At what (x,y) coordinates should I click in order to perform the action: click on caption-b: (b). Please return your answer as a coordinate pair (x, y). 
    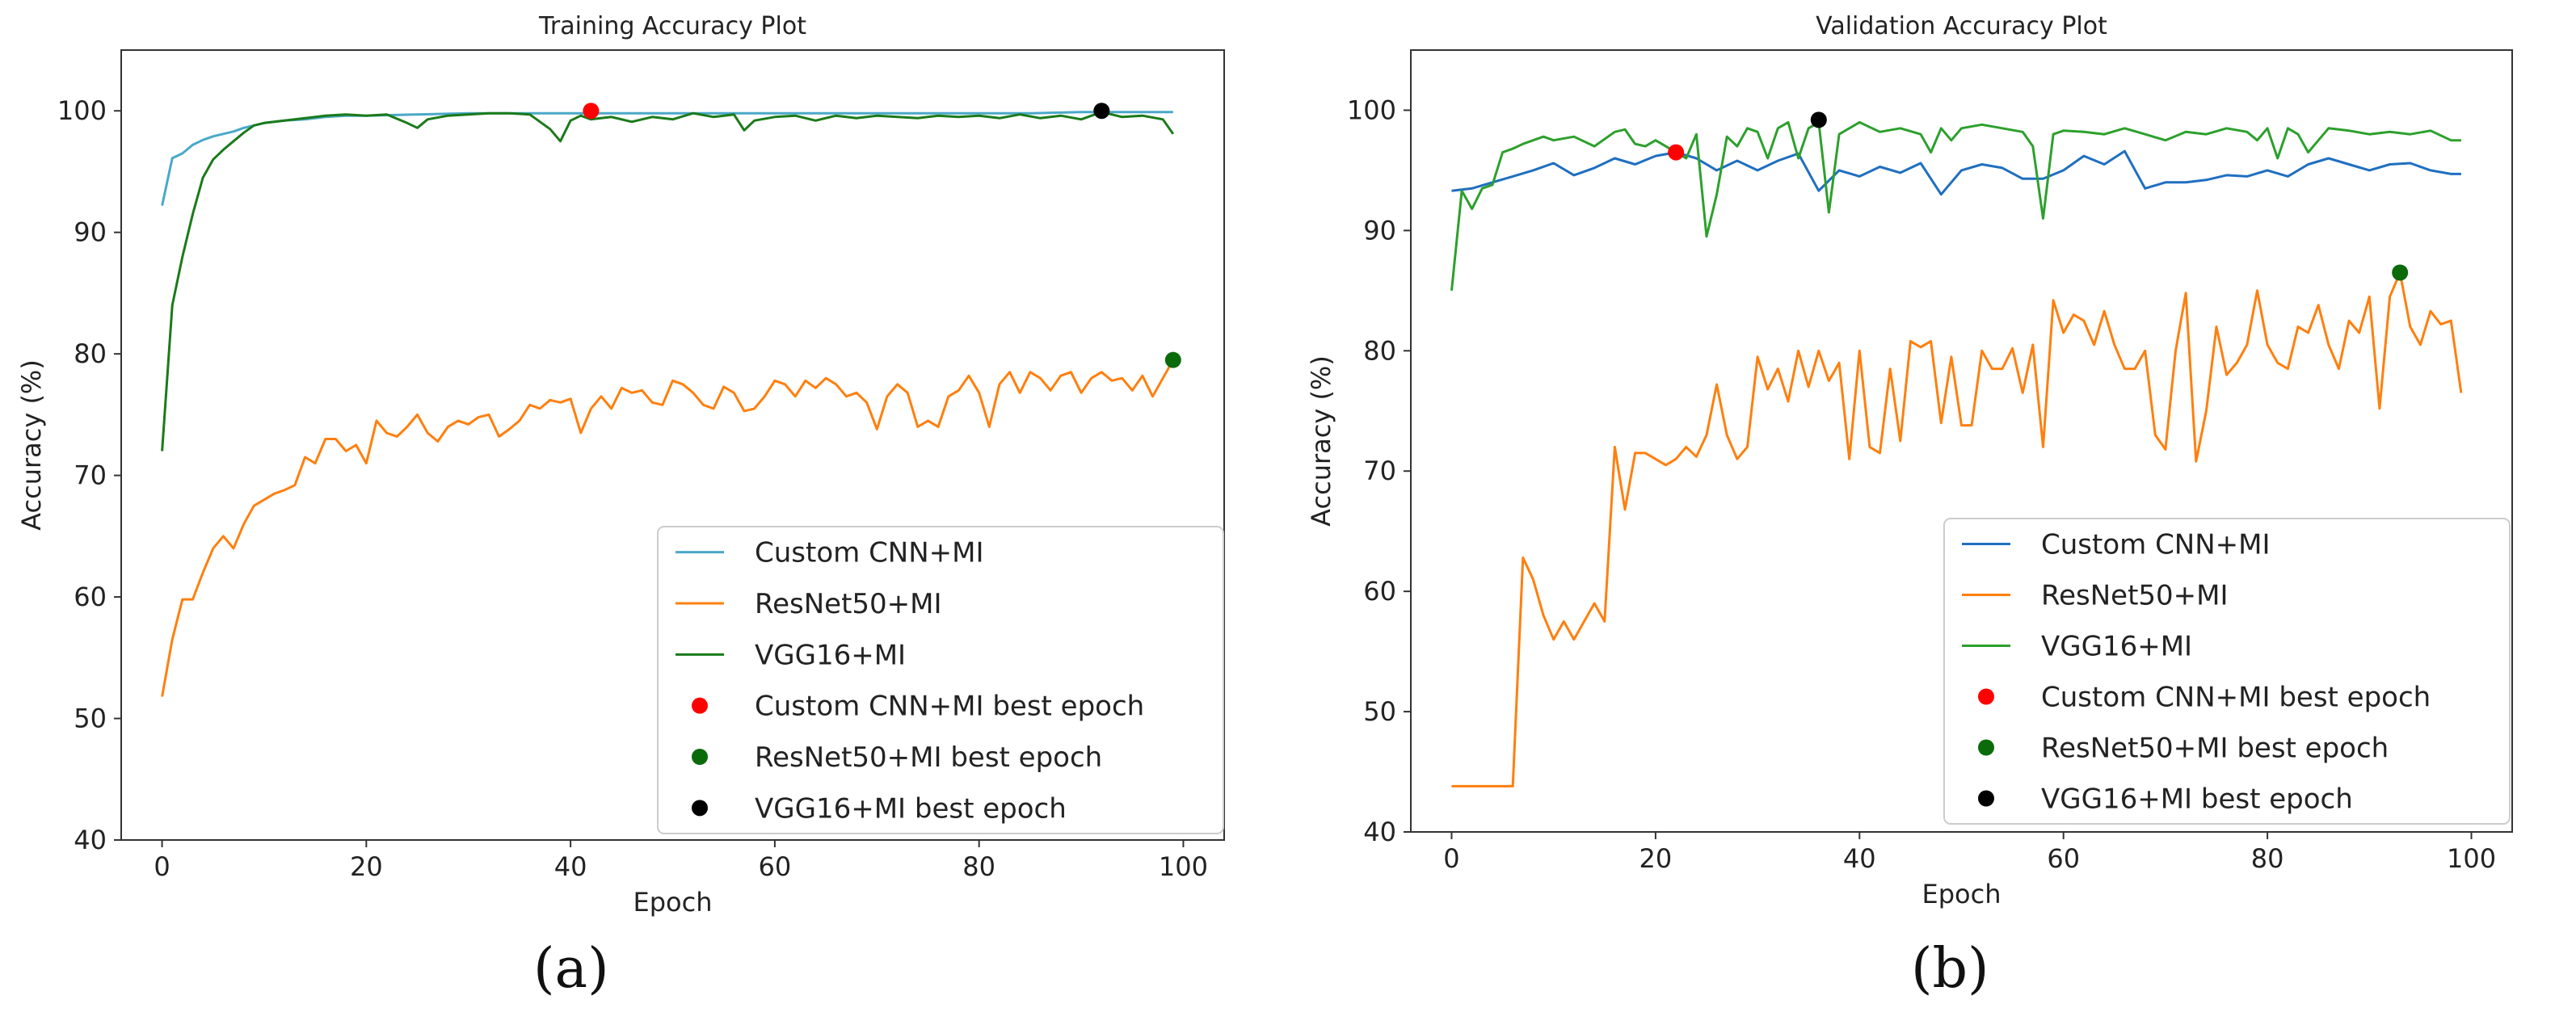
    Looking at the image, I should click on (1950, 969).